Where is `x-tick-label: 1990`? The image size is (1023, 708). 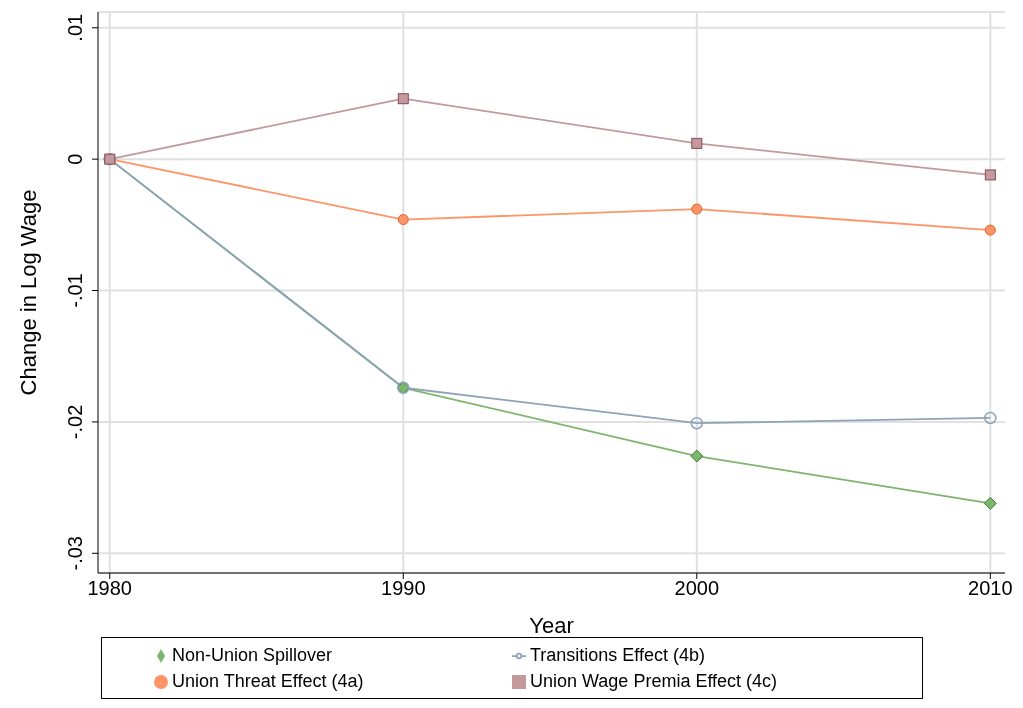 x-tick-label: 1990 is located at coordinates (403, 588).